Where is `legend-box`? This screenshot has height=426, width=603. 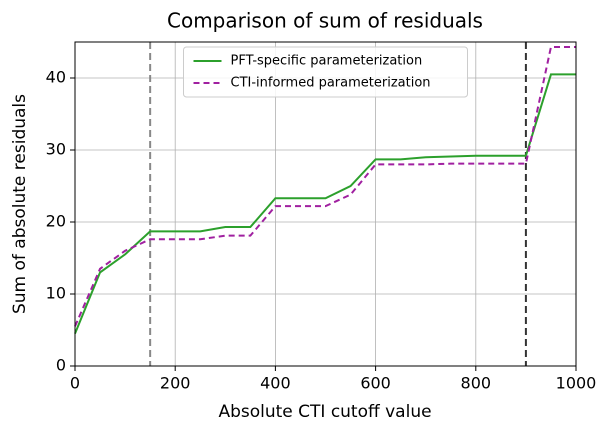
legend-box is located at coordinates (325, 72).